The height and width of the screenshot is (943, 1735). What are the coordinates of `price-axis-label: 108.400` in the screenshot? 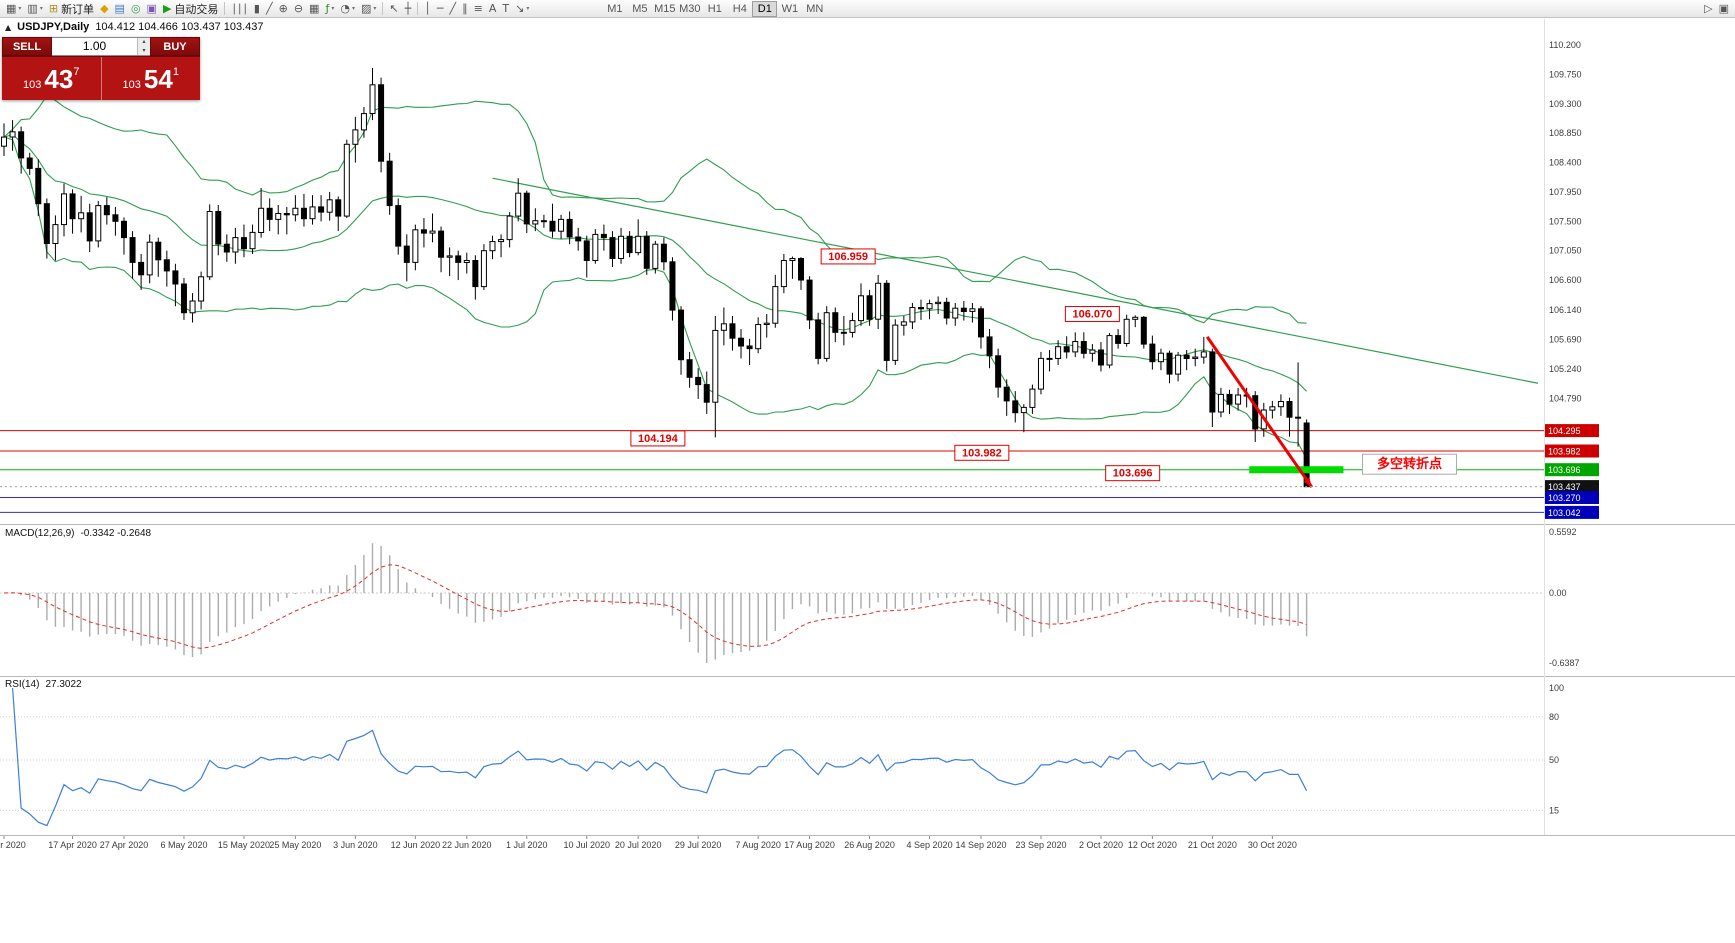 It's located at (1565, 163).